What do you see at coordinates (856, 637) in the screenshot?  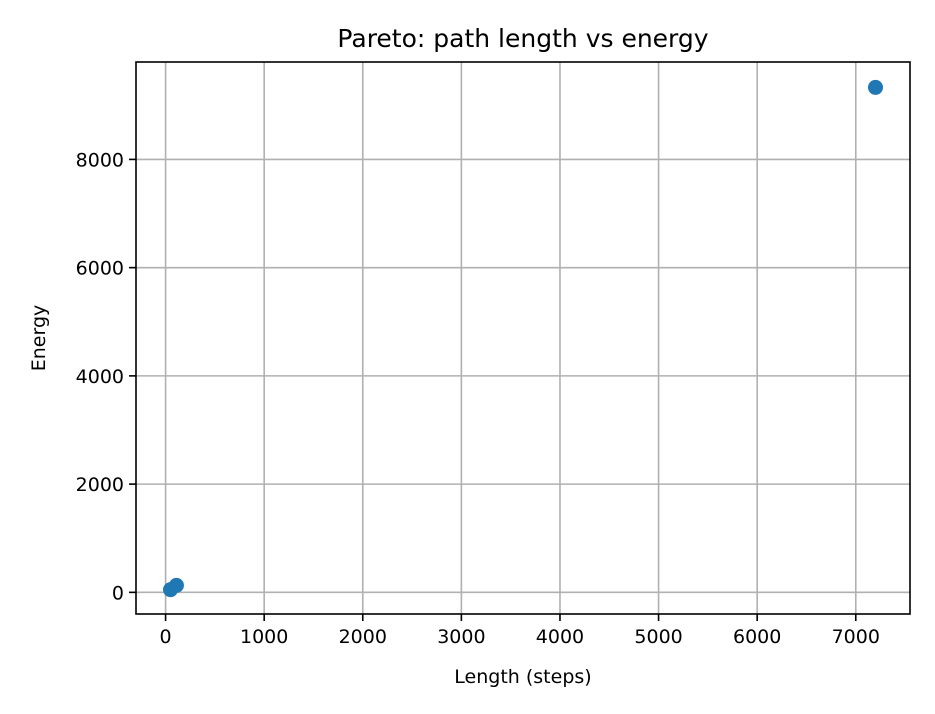 I see `x-tick-label: 7000` at bounding box center [856, 637].